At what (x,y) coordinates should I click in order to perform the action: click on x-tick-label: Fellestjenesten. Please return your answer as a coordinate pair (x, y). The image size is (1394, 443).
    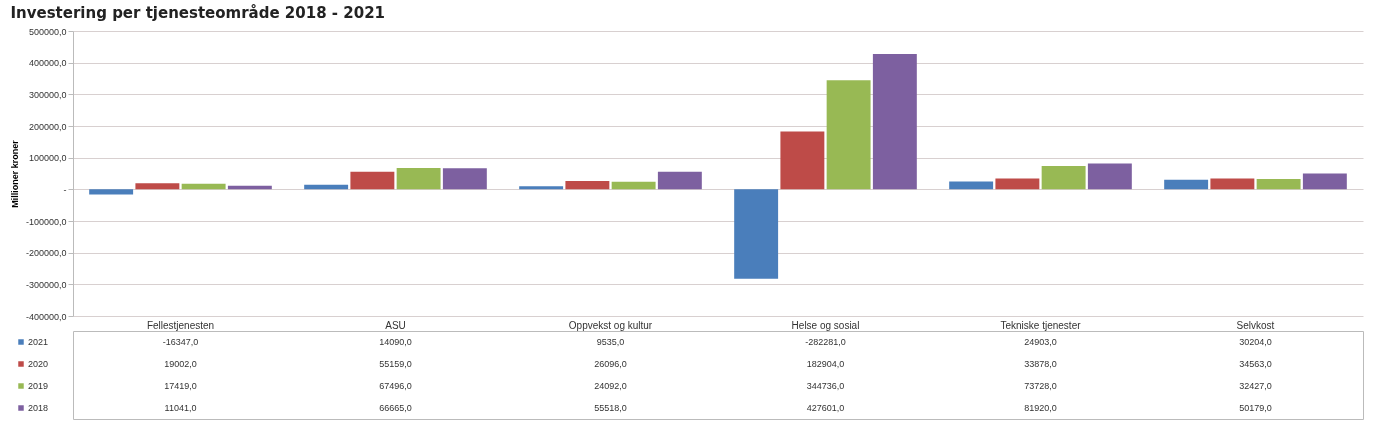
    Looking at the image, I should click on (180, 325).